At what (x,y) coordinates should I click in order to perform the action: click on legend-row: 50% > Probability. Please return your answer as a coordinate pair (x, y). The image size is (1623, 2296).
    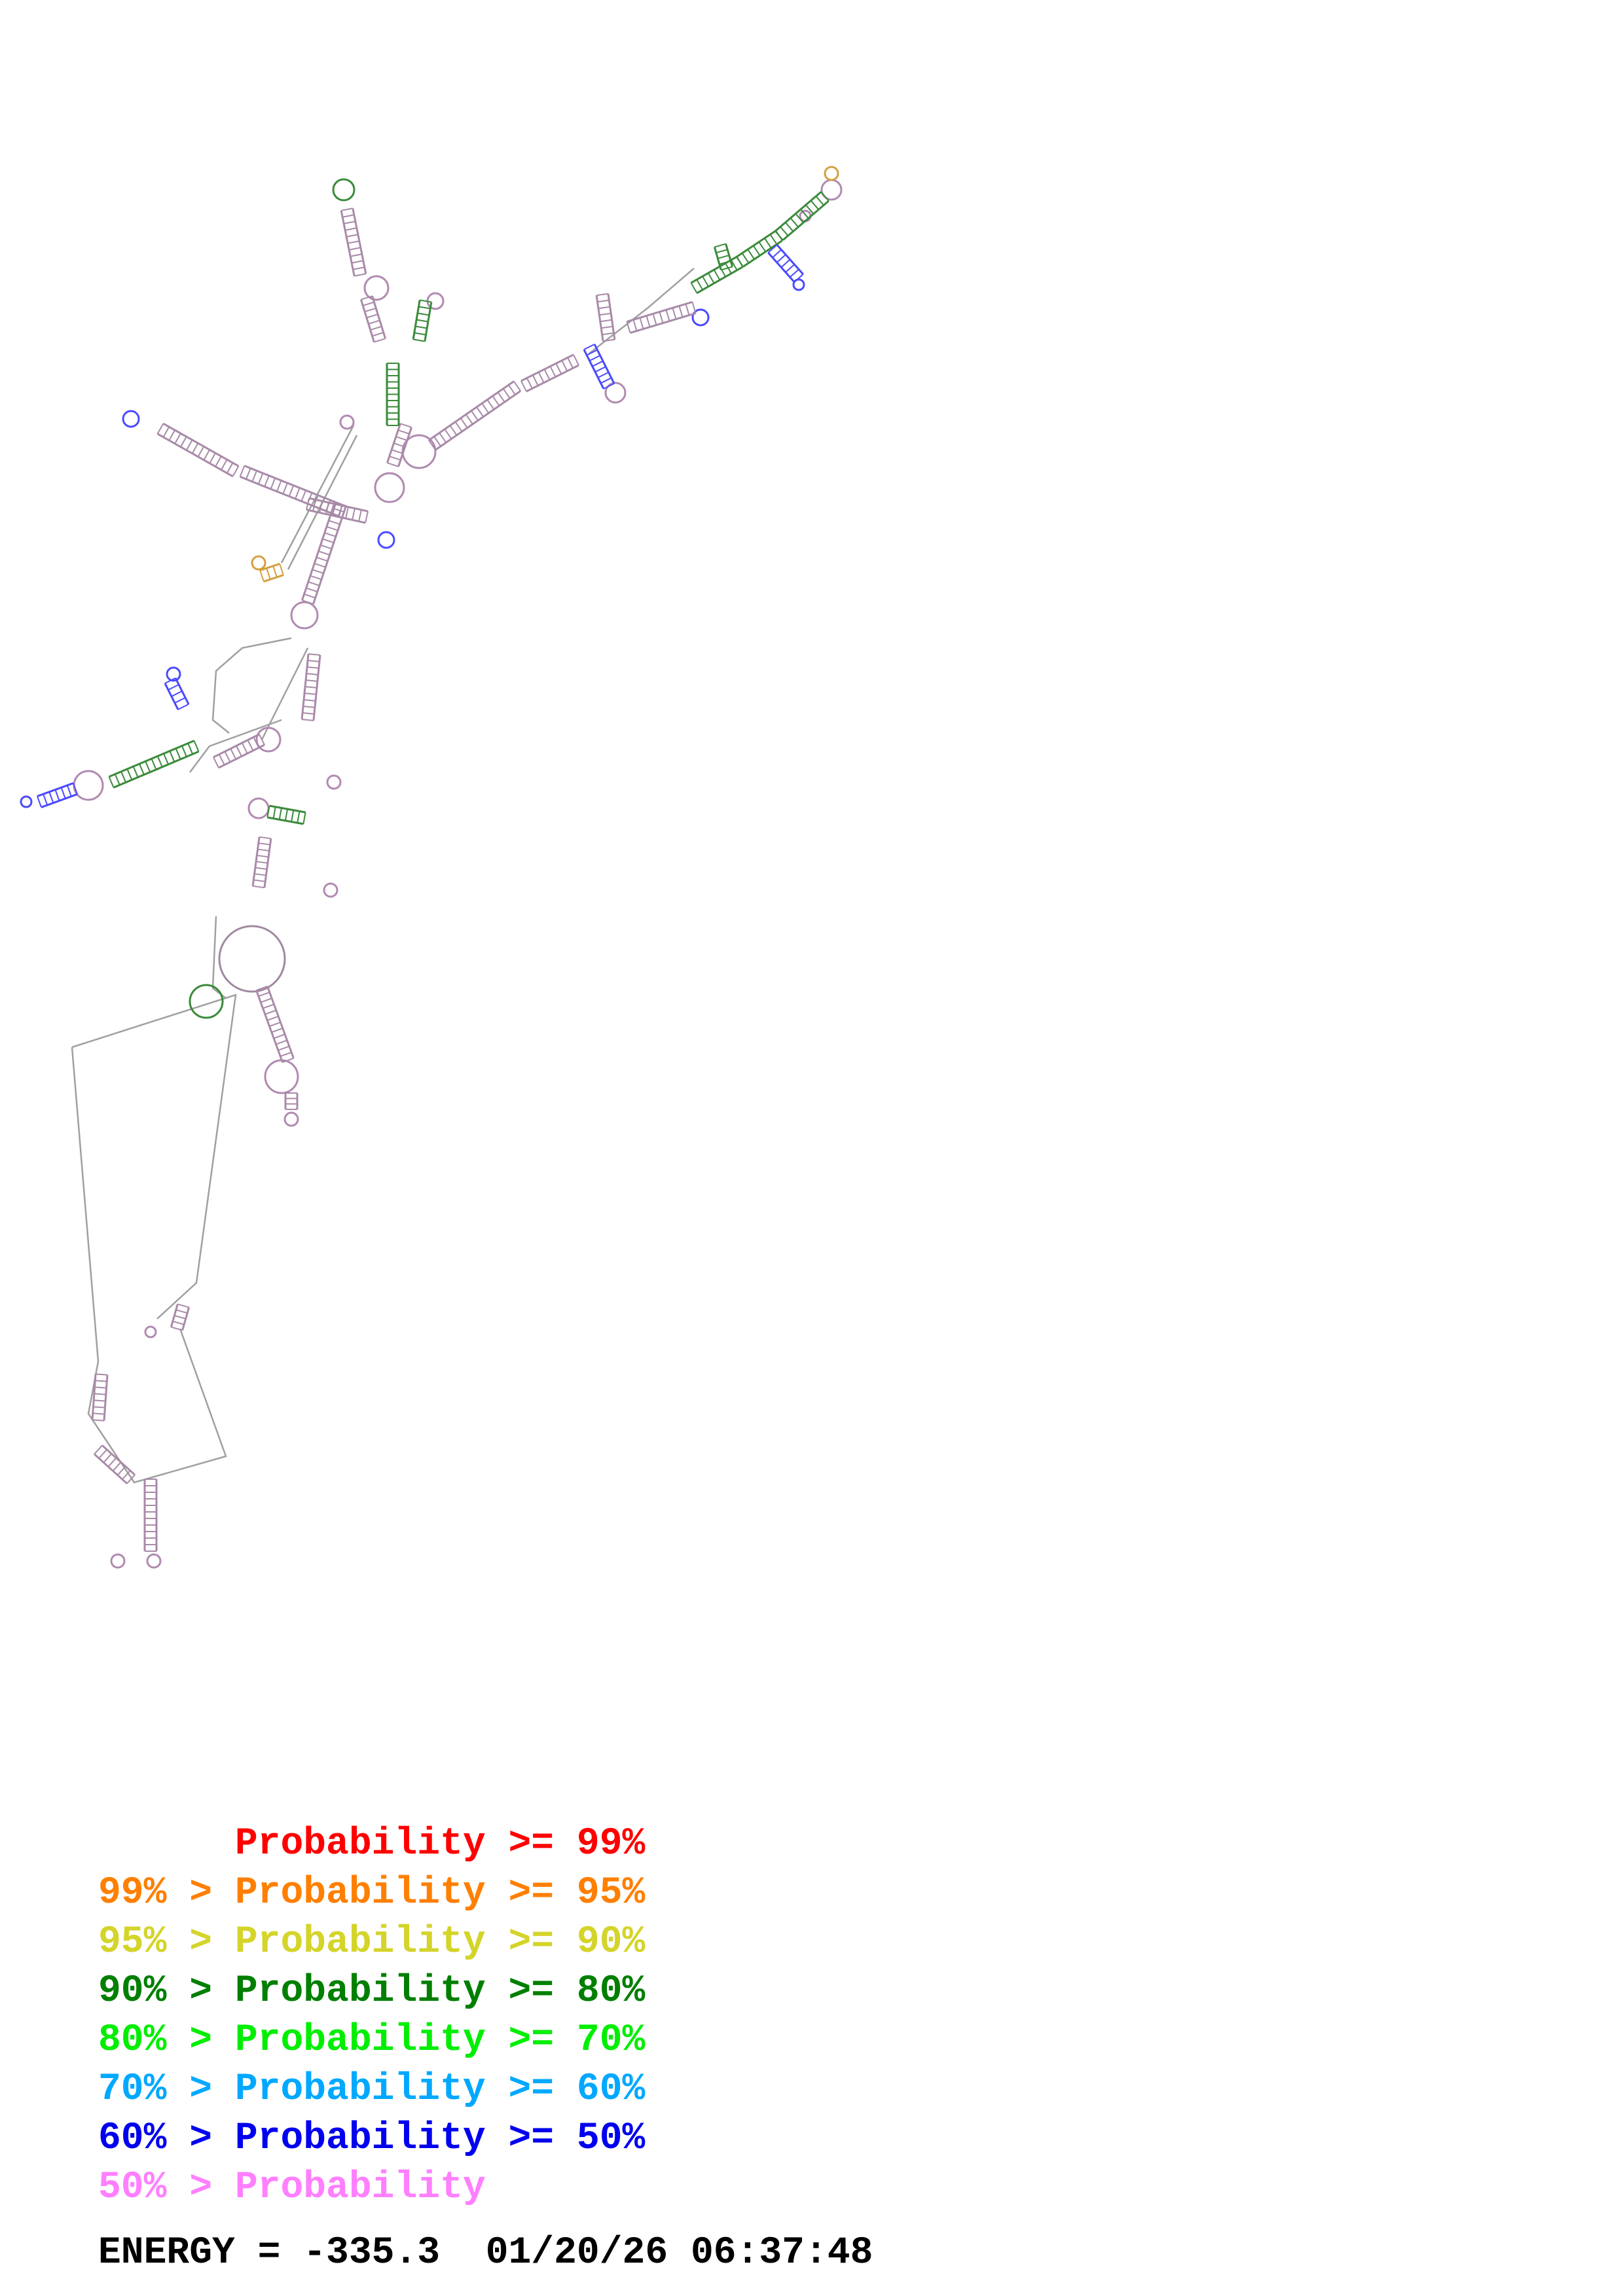
    Looking at the image, I should click on (292, 2187).